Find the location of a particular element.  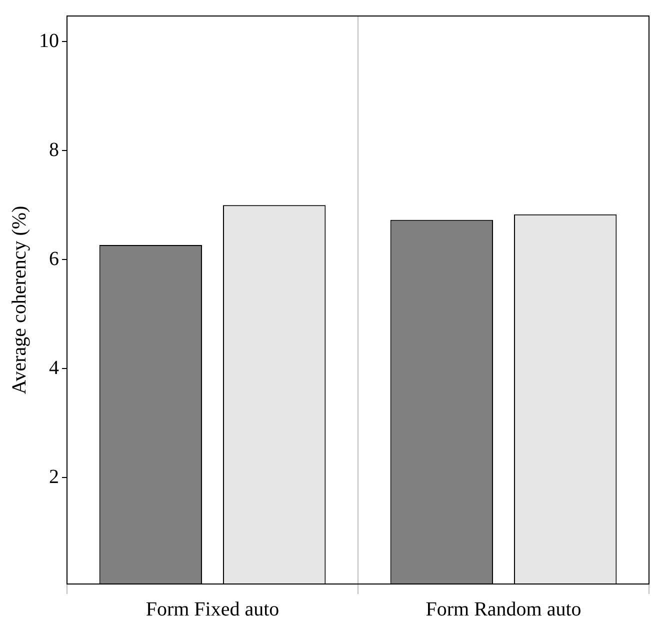

y-tick-label: 2 is located at coordinates (54, 477).